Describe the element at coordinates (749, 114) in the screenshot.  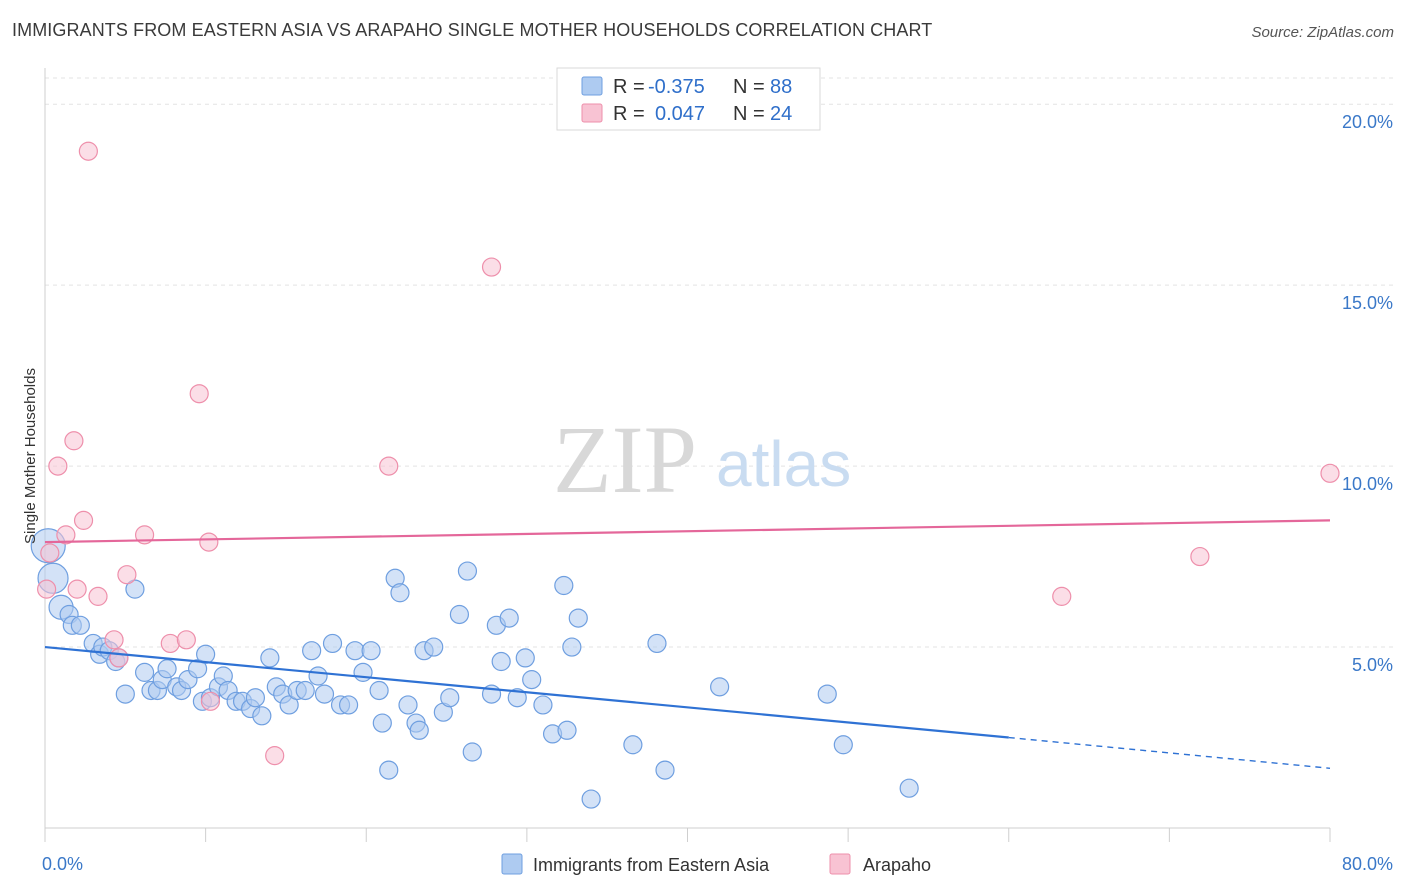
I see `stats-n-label-arapaho: N =` at that location.